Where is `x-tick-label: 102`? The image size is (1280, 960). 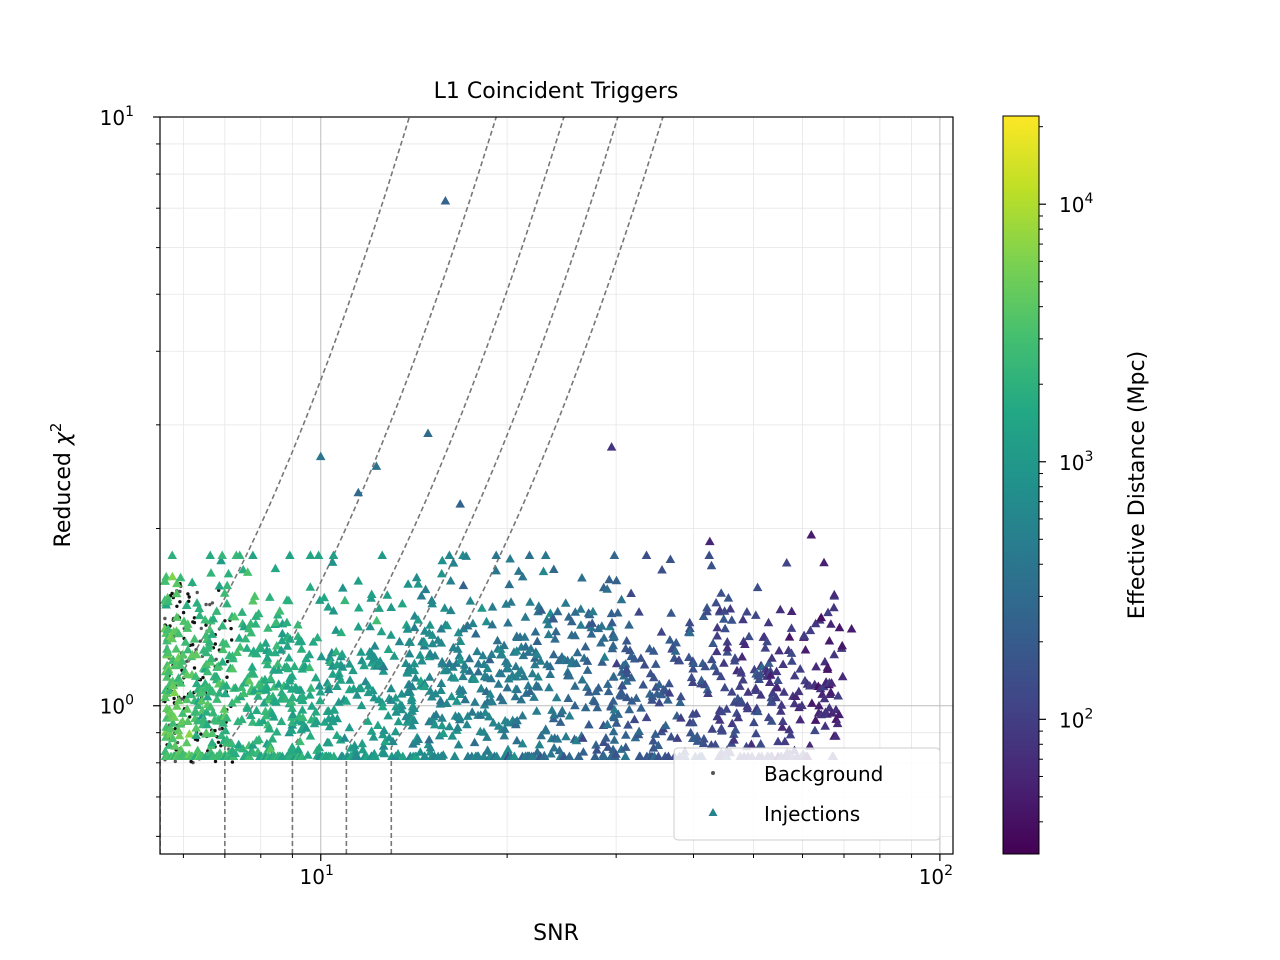
x-tick-label: 102 is located at coordinates (936, 876).